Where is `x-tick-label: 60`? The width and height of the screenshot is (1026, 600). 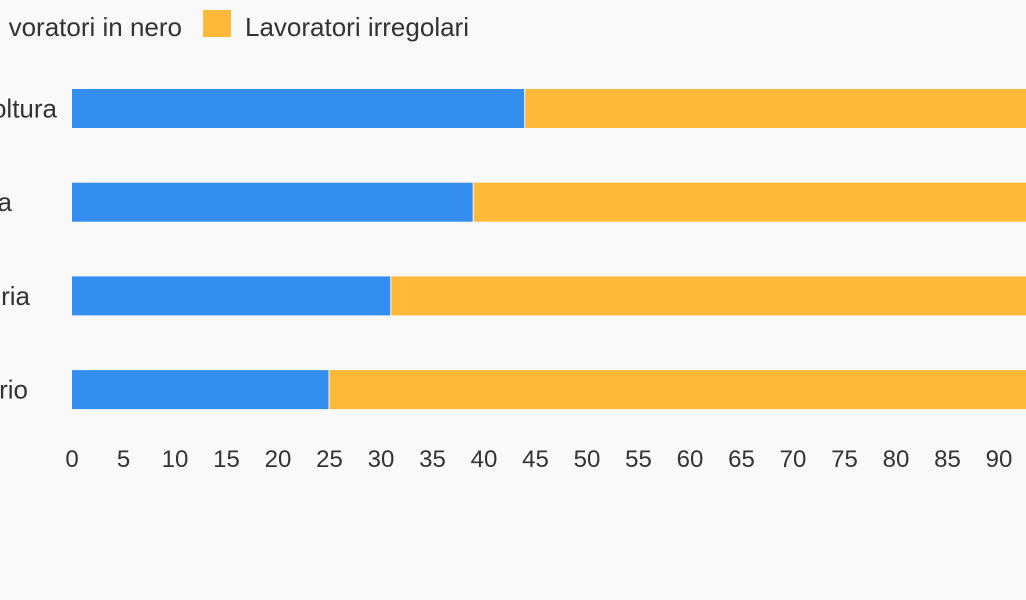
x-tick-label: 60 is located at coordinates (690, 459).